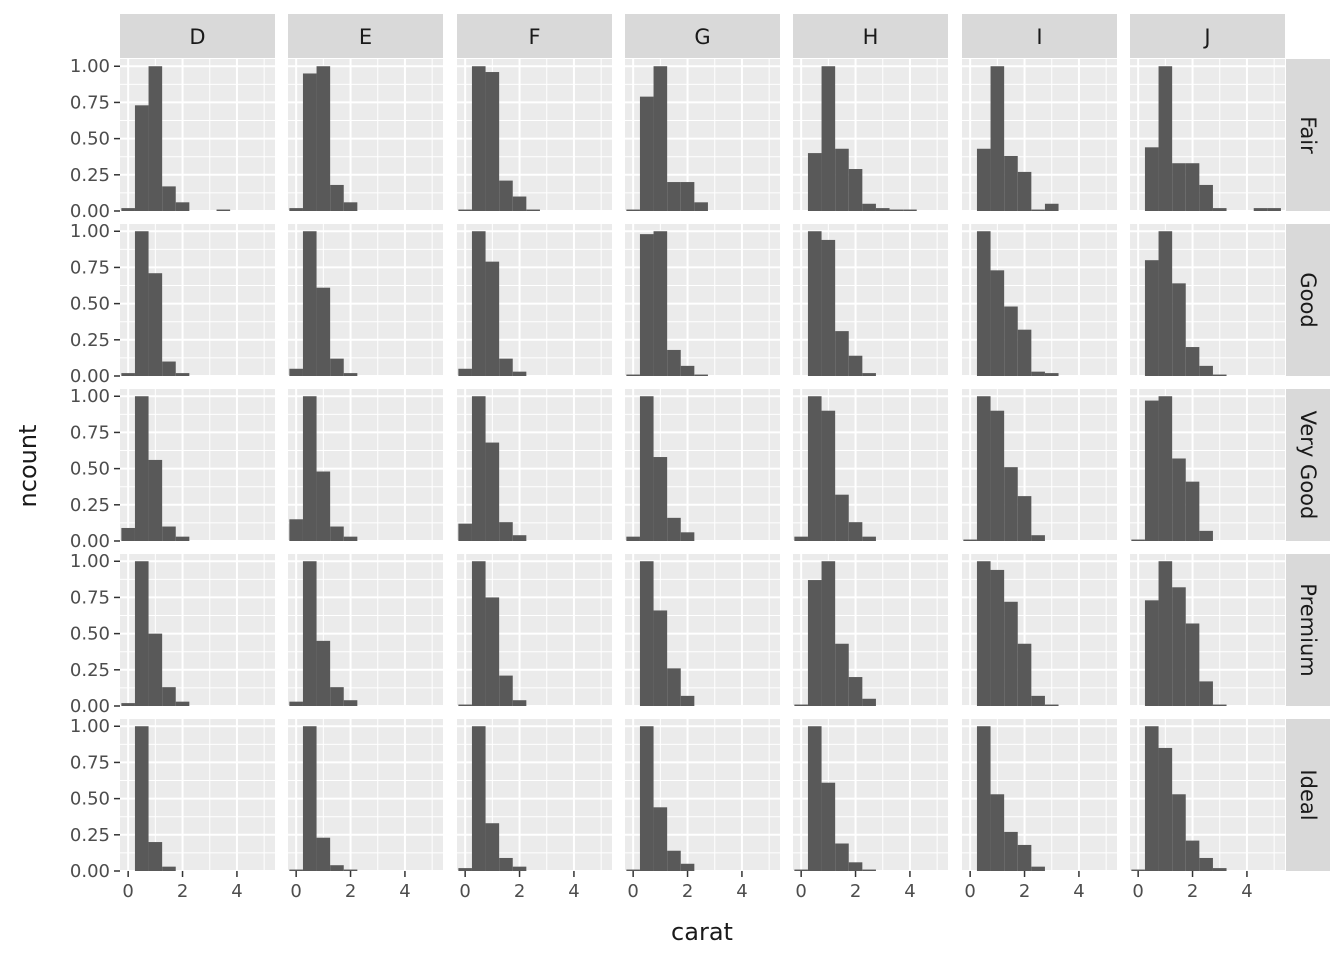 This screenshot has width=1344, height=960. What do you see at coordinates (197, 37) in the screenshot?
I see `column-strip-label: D` at bounding box center [197, 37].